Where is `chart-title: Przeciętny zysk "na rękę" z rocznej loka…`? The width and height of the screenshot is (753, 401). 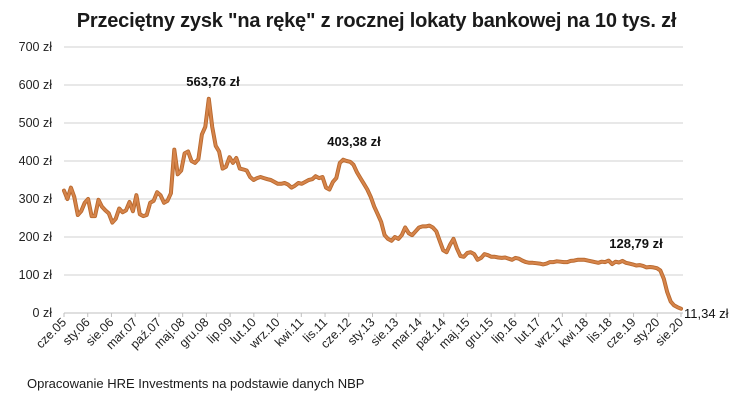 chart-title: Przeciętny zysk "na rękę" z rocznej loka… is located at coordinates (376, 21).